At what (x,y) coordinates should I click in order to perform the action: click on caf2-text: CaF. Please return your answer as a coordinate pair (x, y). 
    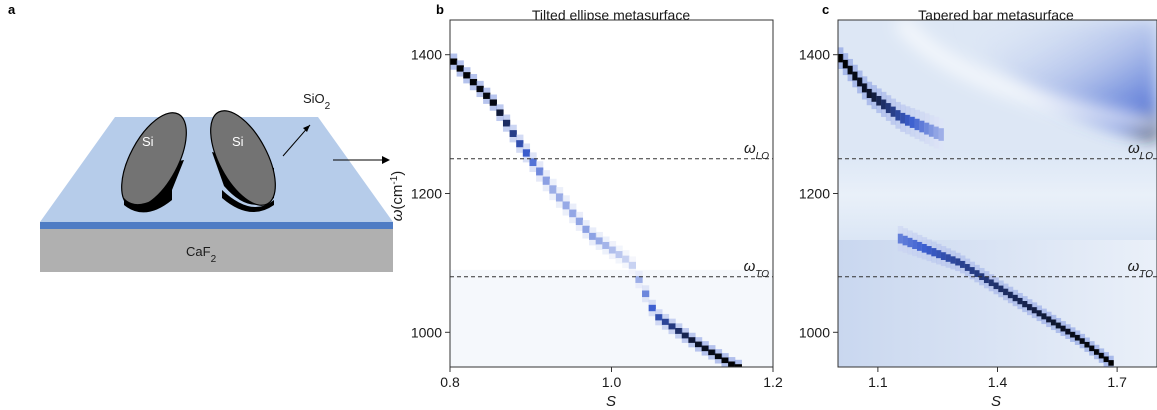
    Looking at the image, I should click on (198, 251).